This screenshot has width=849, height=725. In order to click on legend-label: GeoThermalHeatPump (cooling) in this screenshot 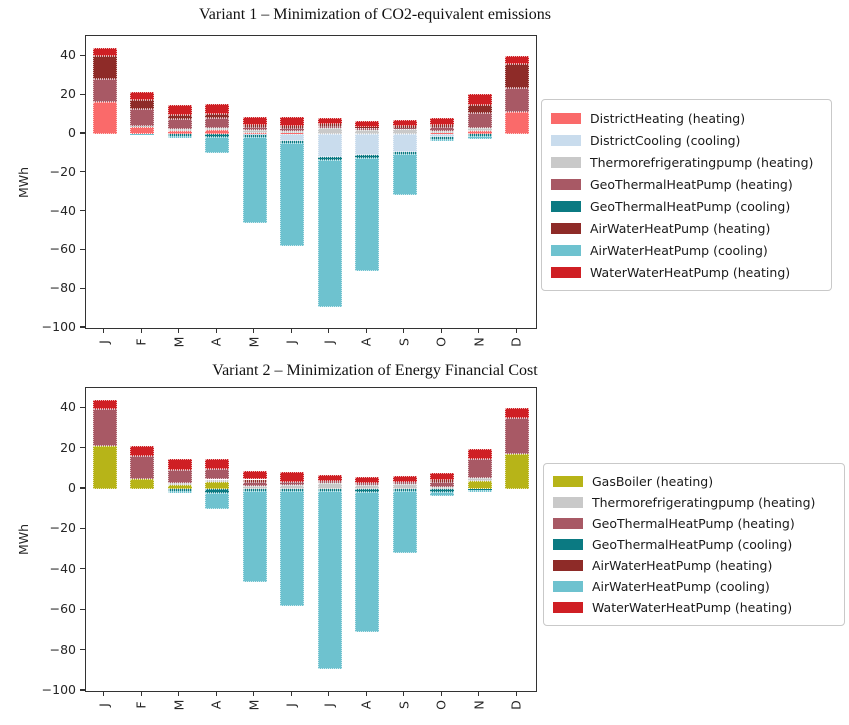, I will do `click(692, 544)`.